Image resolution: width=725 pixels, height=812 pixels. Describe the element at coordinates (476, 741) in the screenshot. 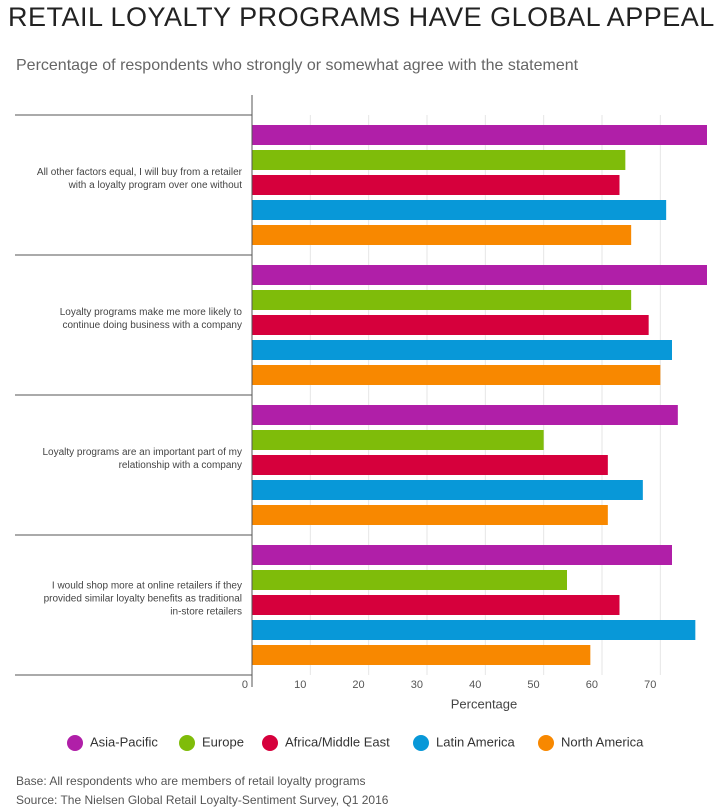

I see `legend-label: Latin America` at that location.